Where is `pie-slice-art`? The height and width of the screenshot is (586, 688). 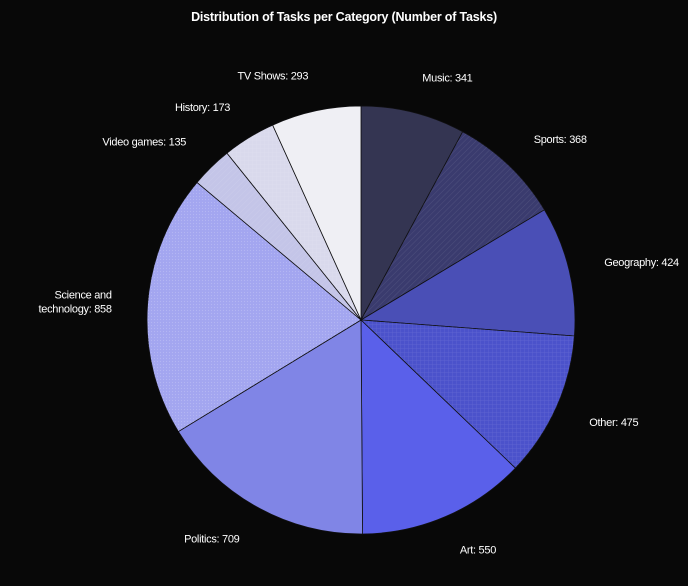
pie-slice-art is located at coordinates (438, 427).